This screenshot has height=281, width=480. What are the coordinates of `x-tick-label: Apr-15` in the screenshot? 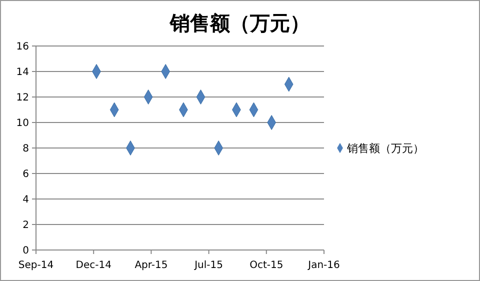 It's located at (151, 265).